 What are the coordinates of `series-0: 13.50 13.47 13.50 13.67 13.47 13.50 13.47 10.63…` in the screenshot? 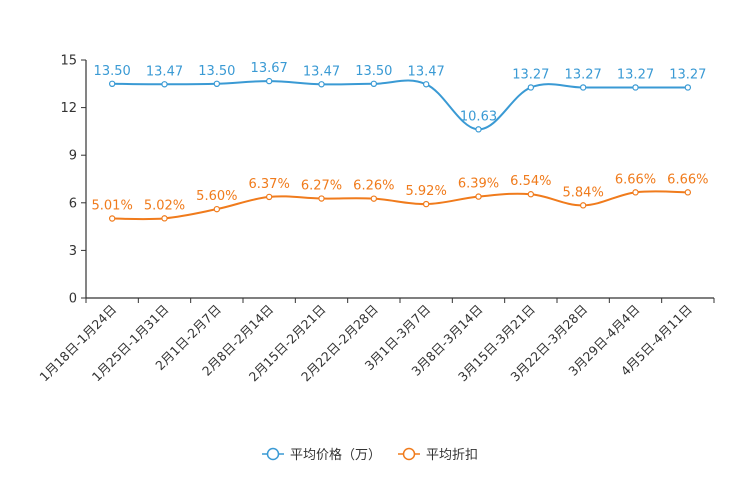 It's located at (400, 97).